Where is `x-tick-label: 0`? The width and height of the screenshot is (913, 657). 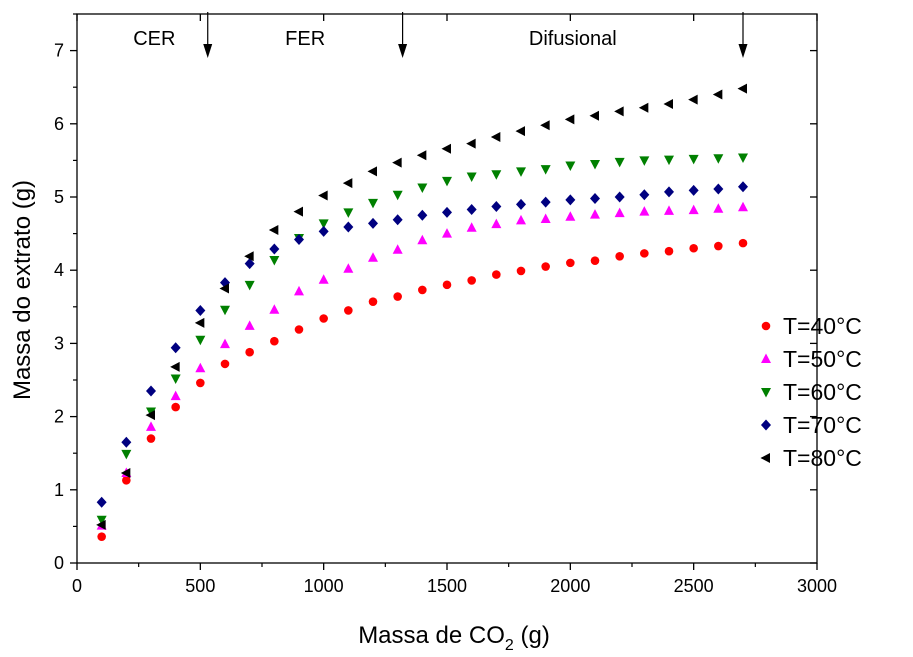
x-tick-label: 0 is located at coordinates (77, 586).